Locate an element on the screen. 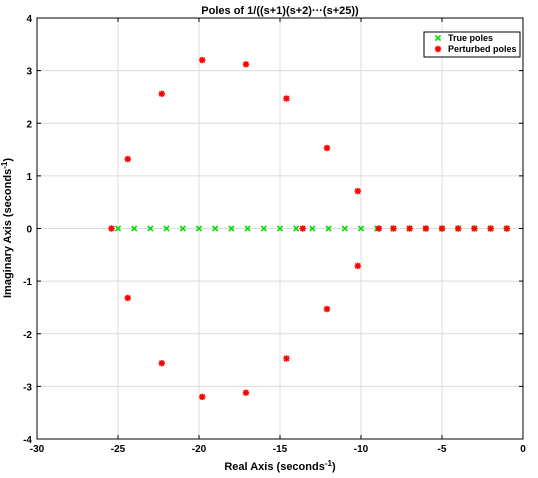 The width and height of the screenshot is (538, 478). y-axis-title: Imaginary Axis (seconds-1) is located at coordinates (7, 228).